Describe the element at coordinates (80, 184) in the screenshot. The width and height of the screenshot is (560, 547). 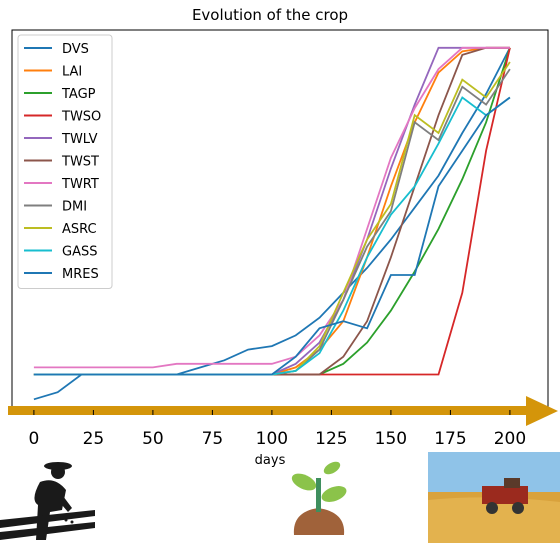
I see `legend-label: TWRT` at that location.